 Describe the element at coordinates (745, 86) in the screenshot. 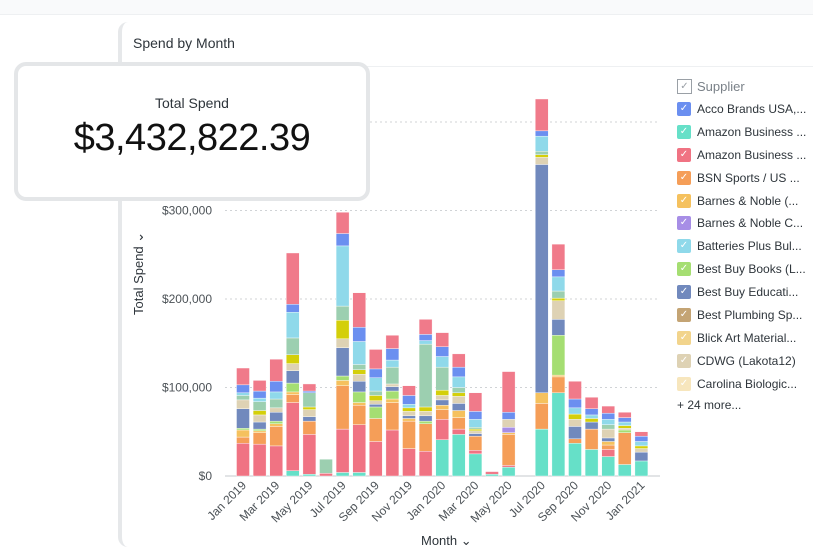

I see `legend-header: ✓ Supplier` at that location.